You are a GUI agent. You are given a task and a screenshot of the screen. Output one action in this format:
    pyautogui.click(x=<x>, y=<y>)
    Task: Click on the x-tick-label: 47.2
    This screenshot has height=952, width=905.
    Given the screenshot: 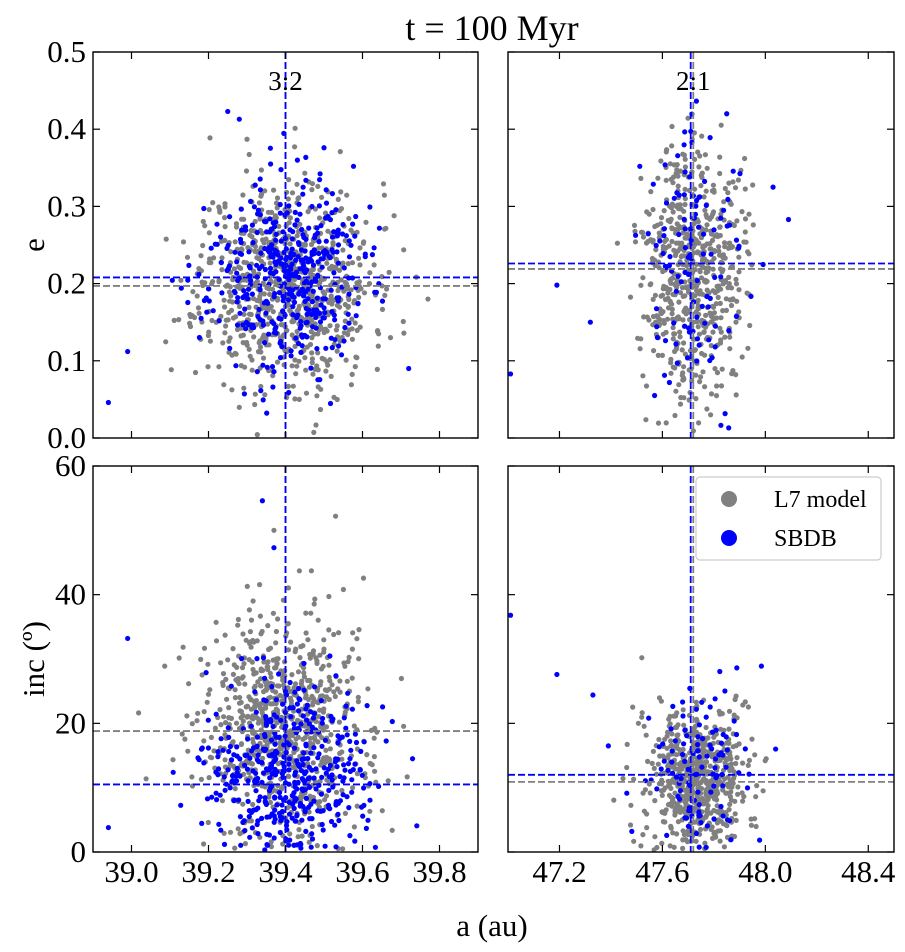 What is the action you would take?
    pyautogui.click(x=559, y=871)
    